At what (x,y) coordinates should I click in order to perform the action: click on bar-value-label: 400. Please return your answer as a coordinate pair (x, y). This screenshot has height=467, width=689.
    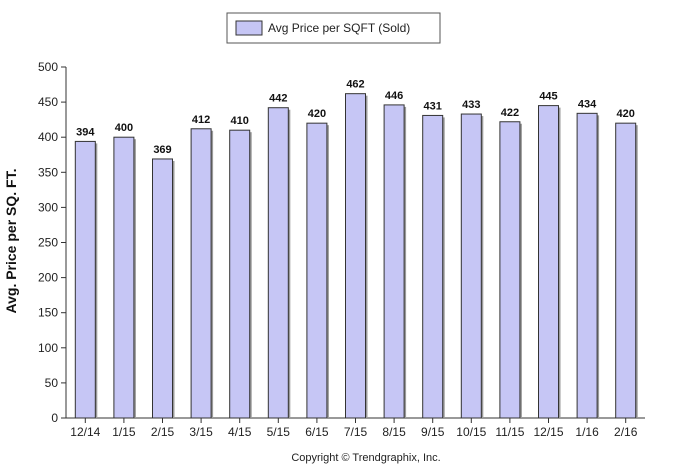
    Looking at the image, I should click on (124, 128).